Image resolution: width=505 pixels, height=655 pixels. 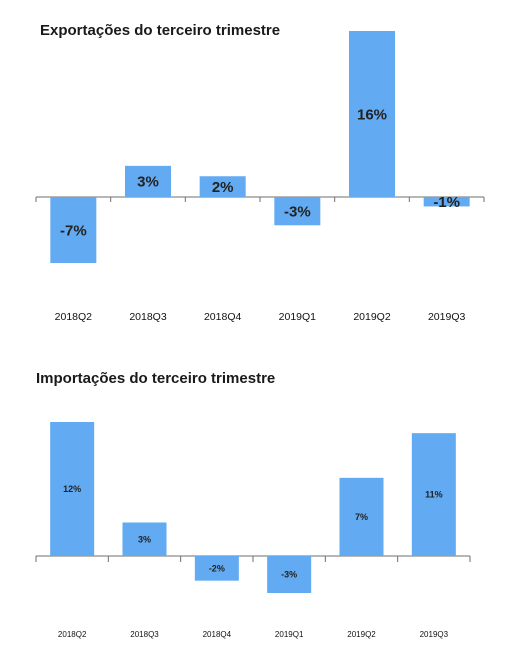 I want to click on import-data-label: 7%, so click(x=361, y=517).